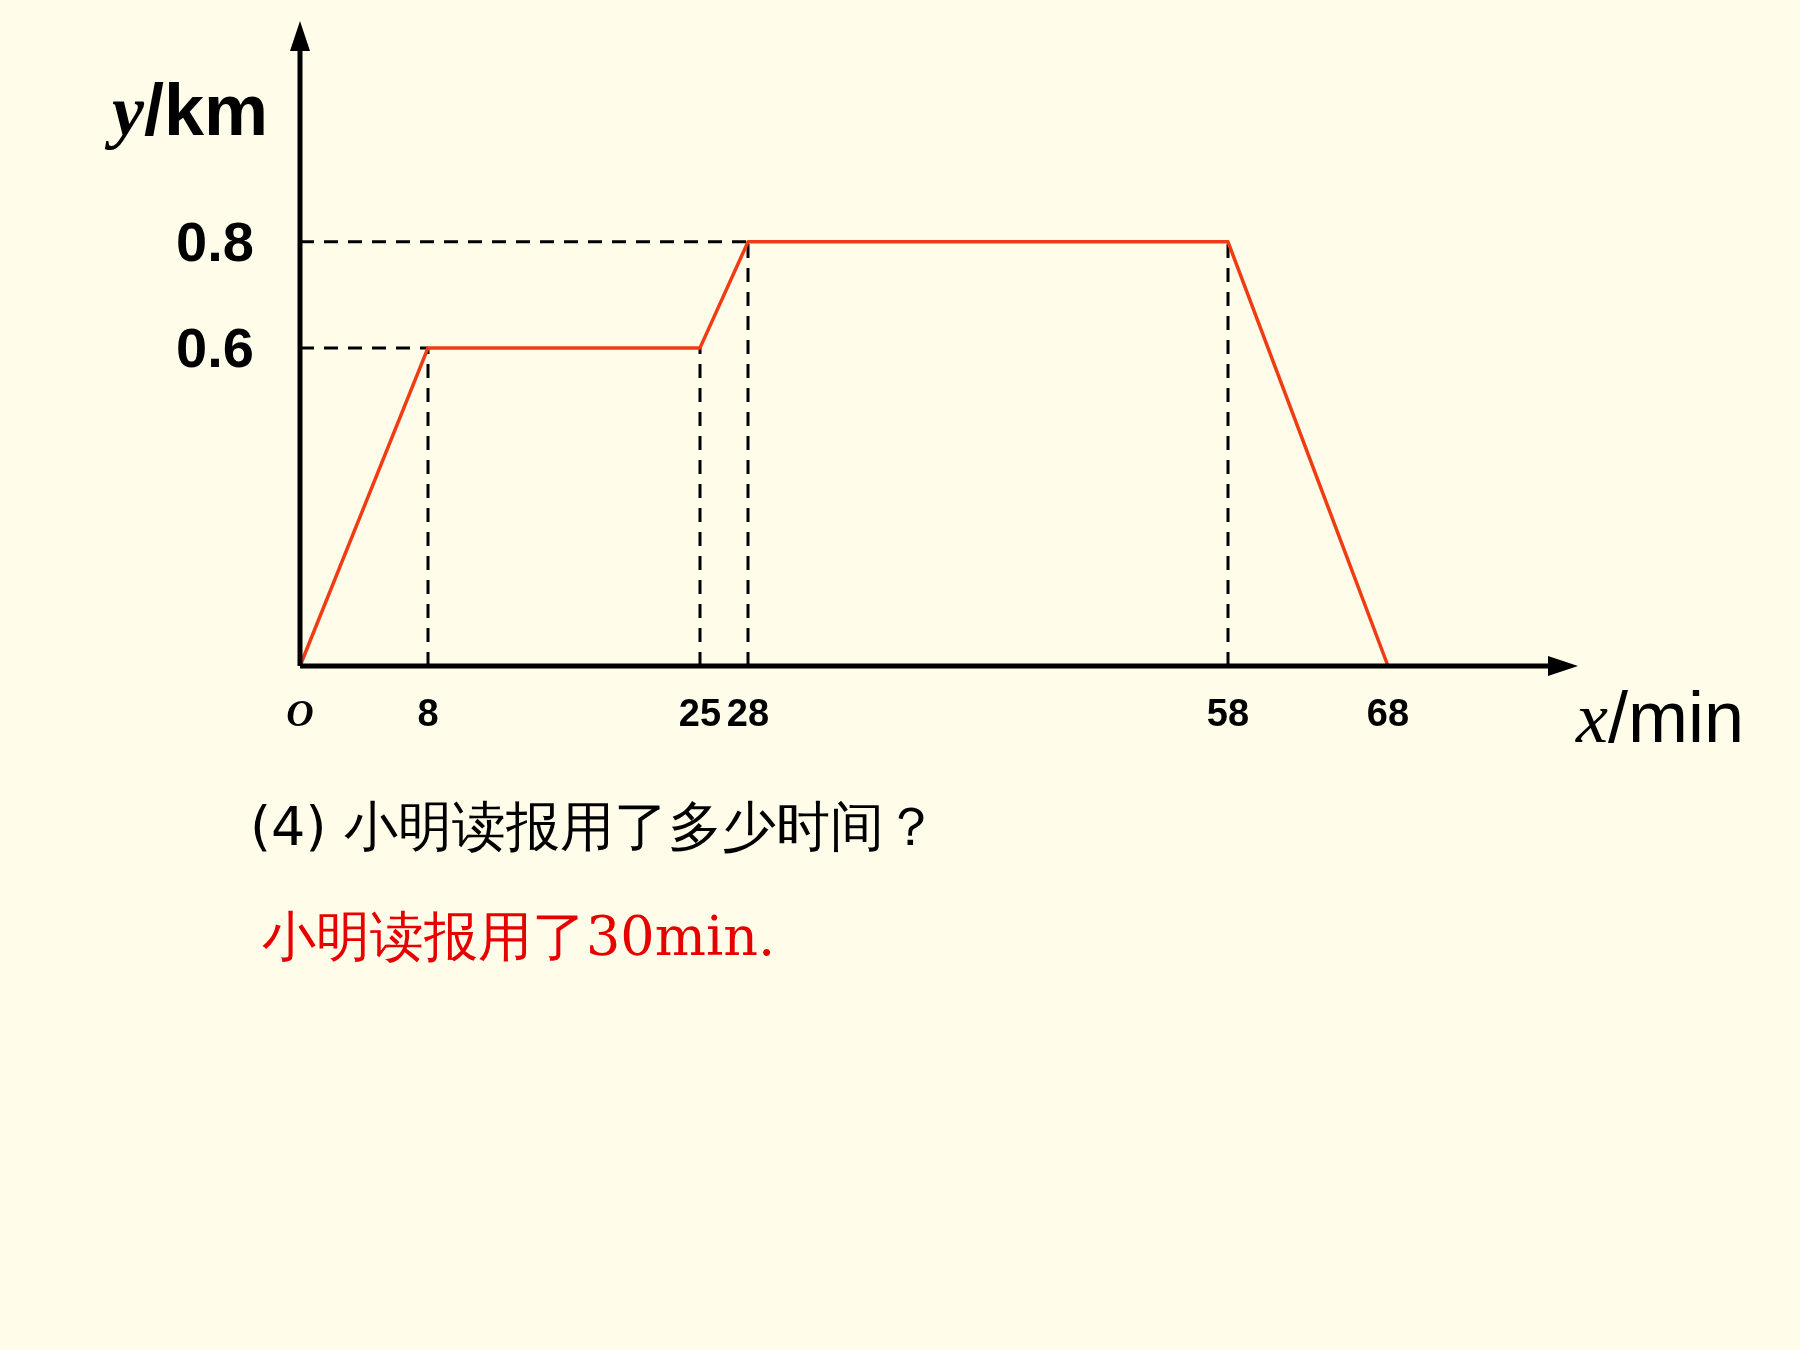 The height and width of the screenshot is (1350, 1800). Describe the element at coordinates (215, 242) in the screenshot. I see `y-tick-label: 0.8` at that location.